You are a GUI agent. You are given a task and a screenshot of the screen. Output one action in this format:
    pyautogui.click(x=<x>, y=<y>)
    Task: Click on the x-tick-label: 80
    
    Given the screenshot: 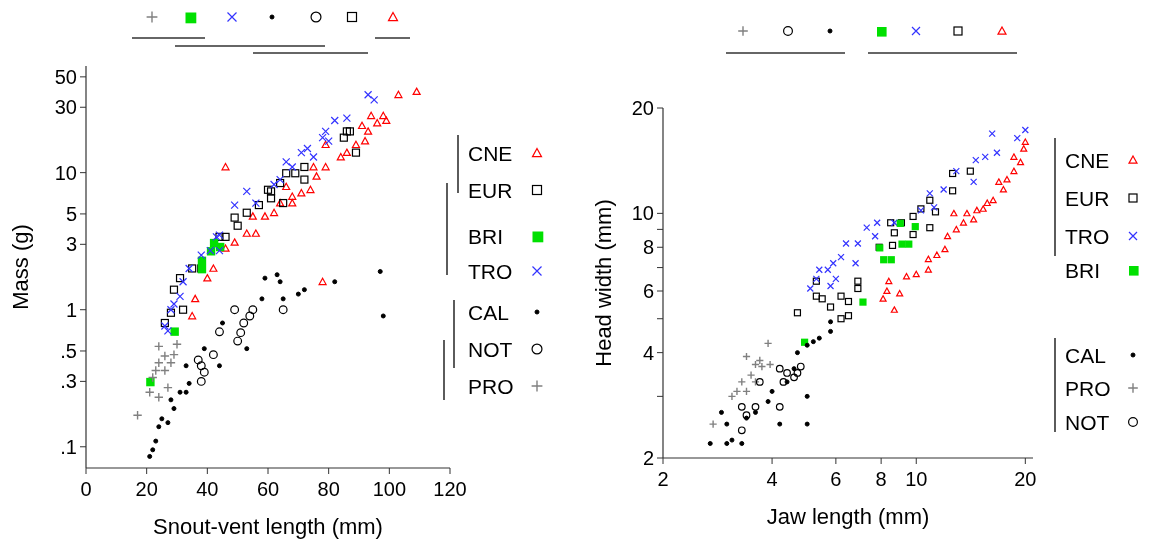 What is the action you would take?
    pyautogui.click(x=328, y=489)
    